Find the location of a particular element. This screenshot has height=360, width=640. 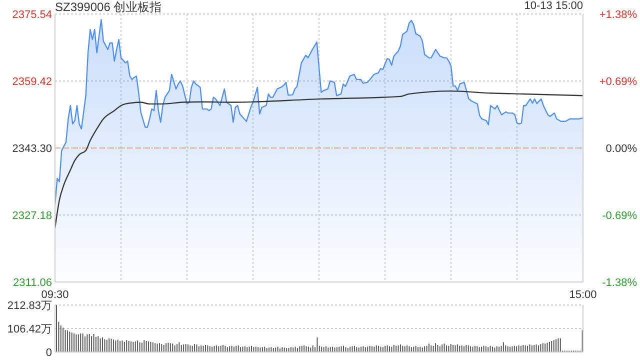

y2-tick-label: -1.38% is located at coordinates (620, 283).